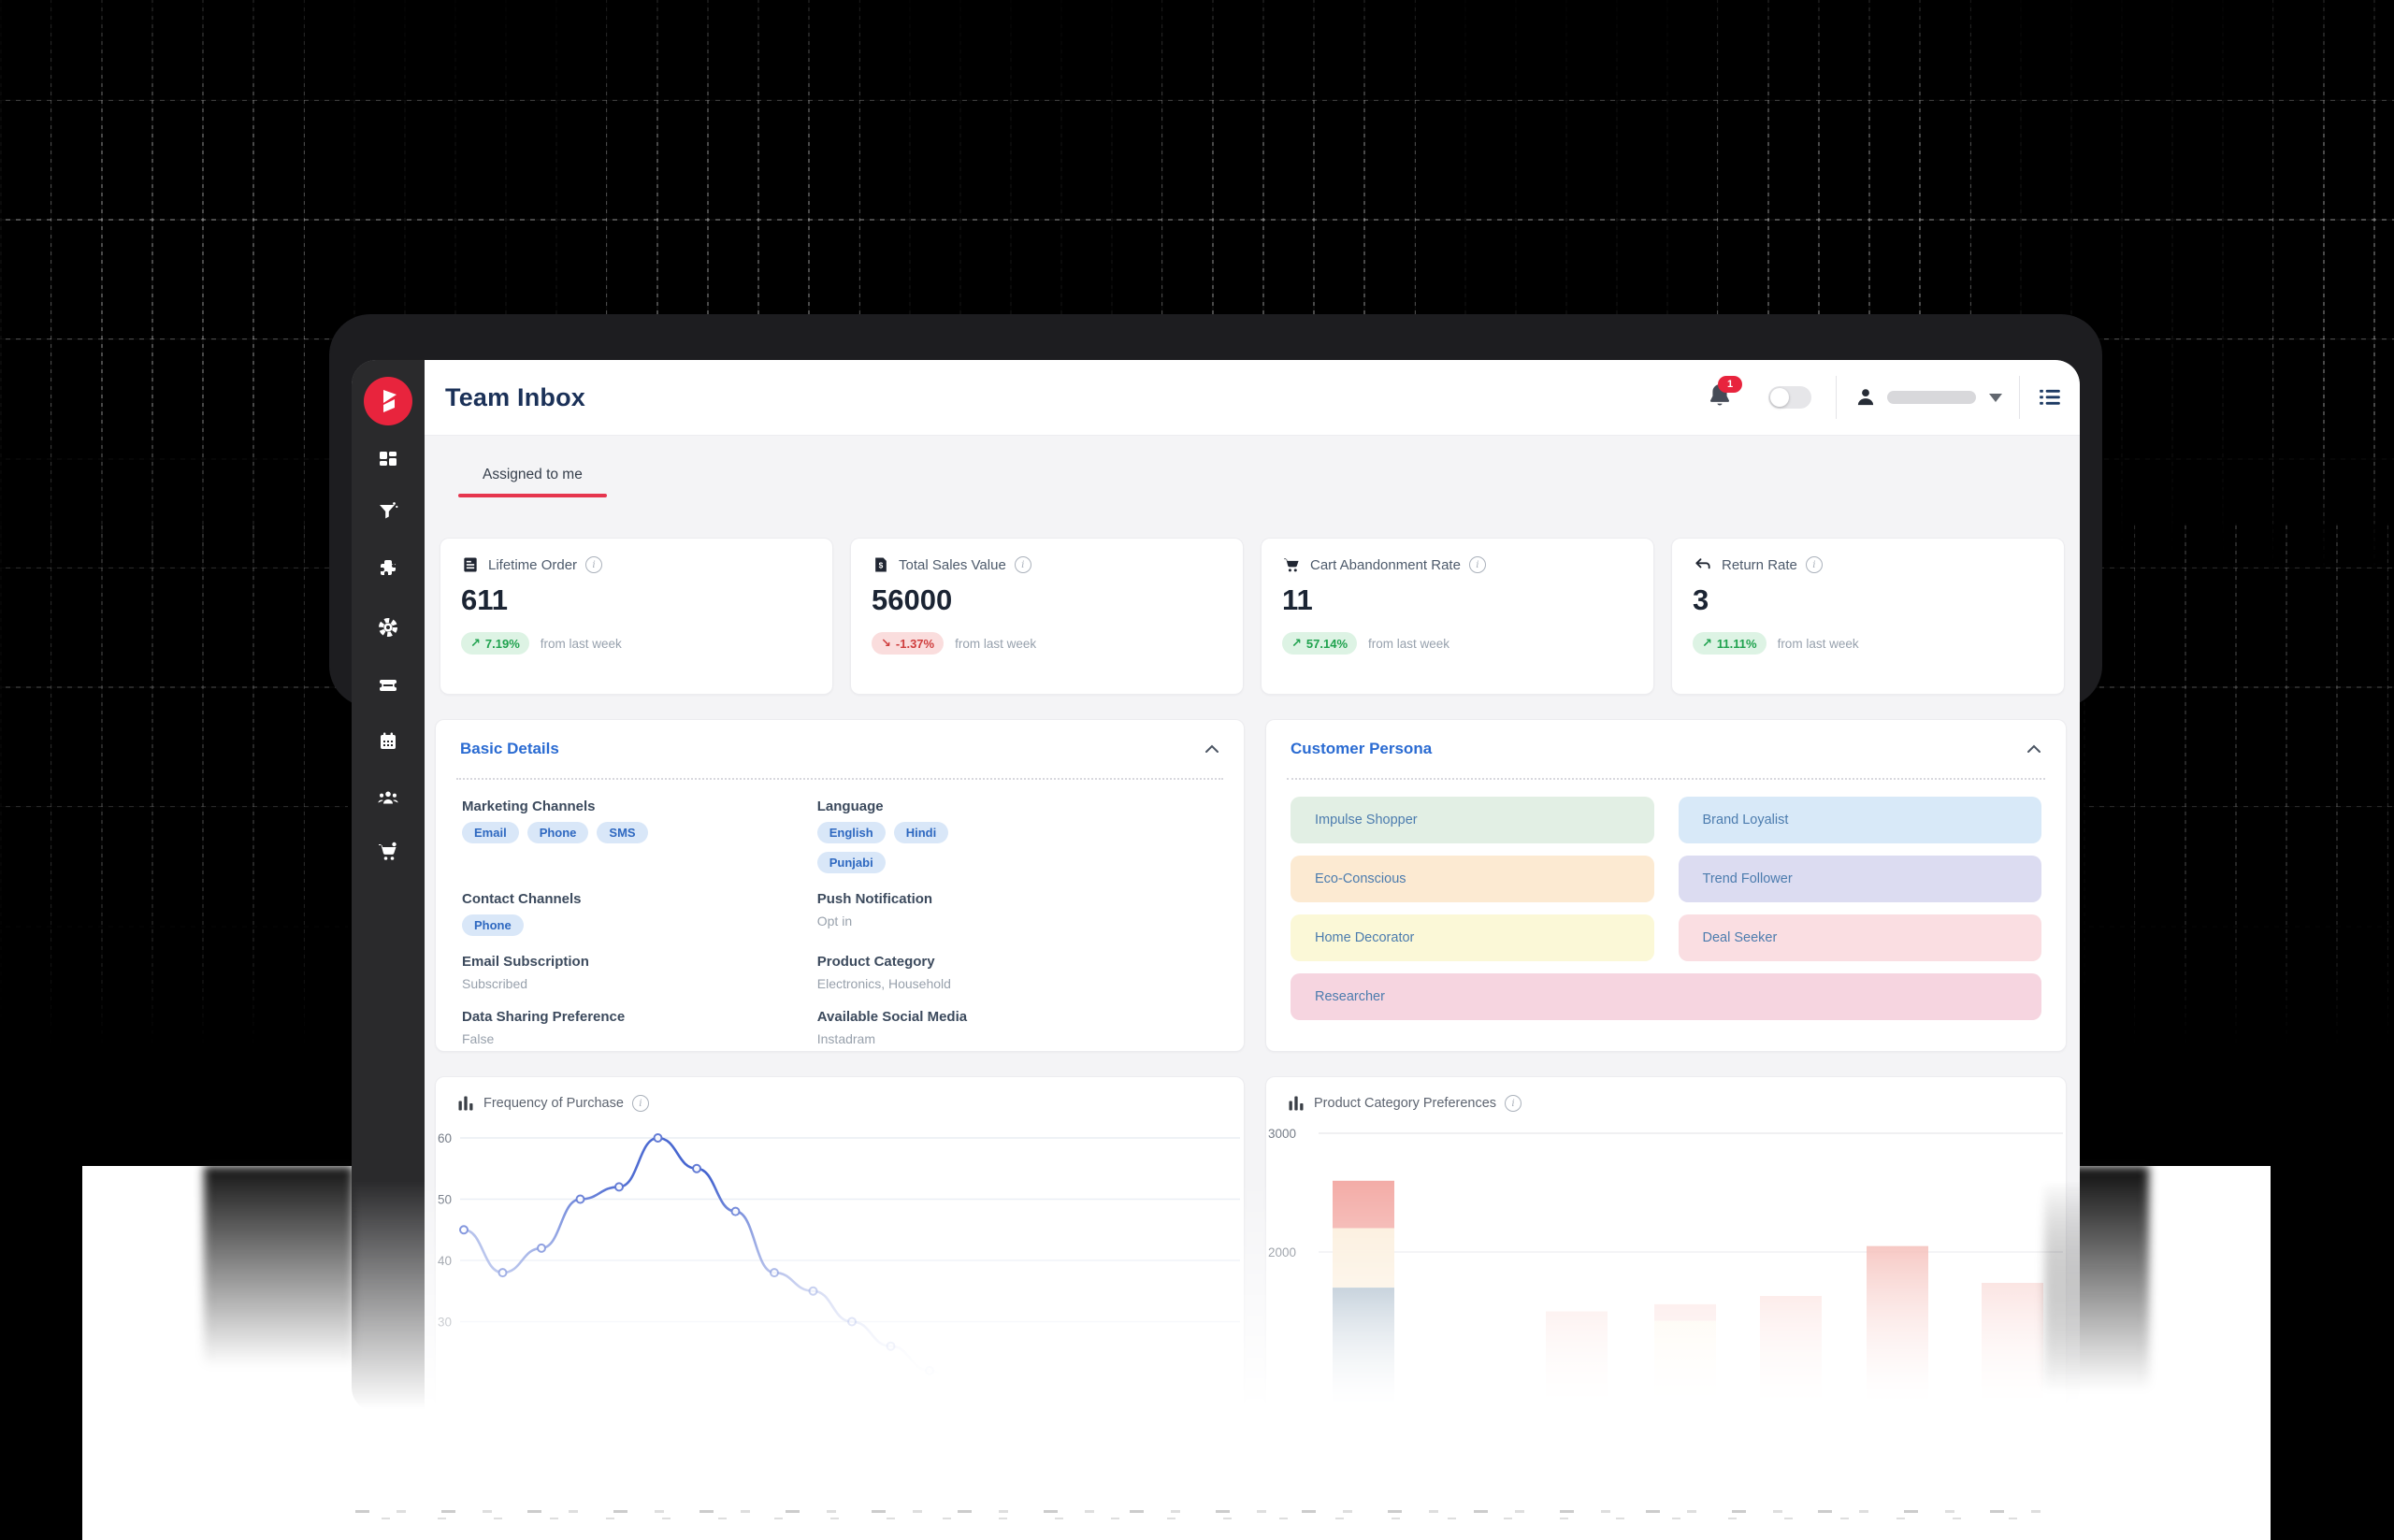  Describe the element at coordinates (834, 921) in the screenshot. I see `field-value: Opt in` at that location.